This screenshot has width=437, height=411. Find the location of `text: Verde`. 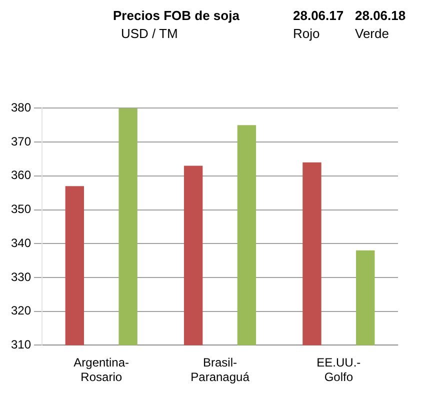

text: Verde is located at coordinates (372, 33).